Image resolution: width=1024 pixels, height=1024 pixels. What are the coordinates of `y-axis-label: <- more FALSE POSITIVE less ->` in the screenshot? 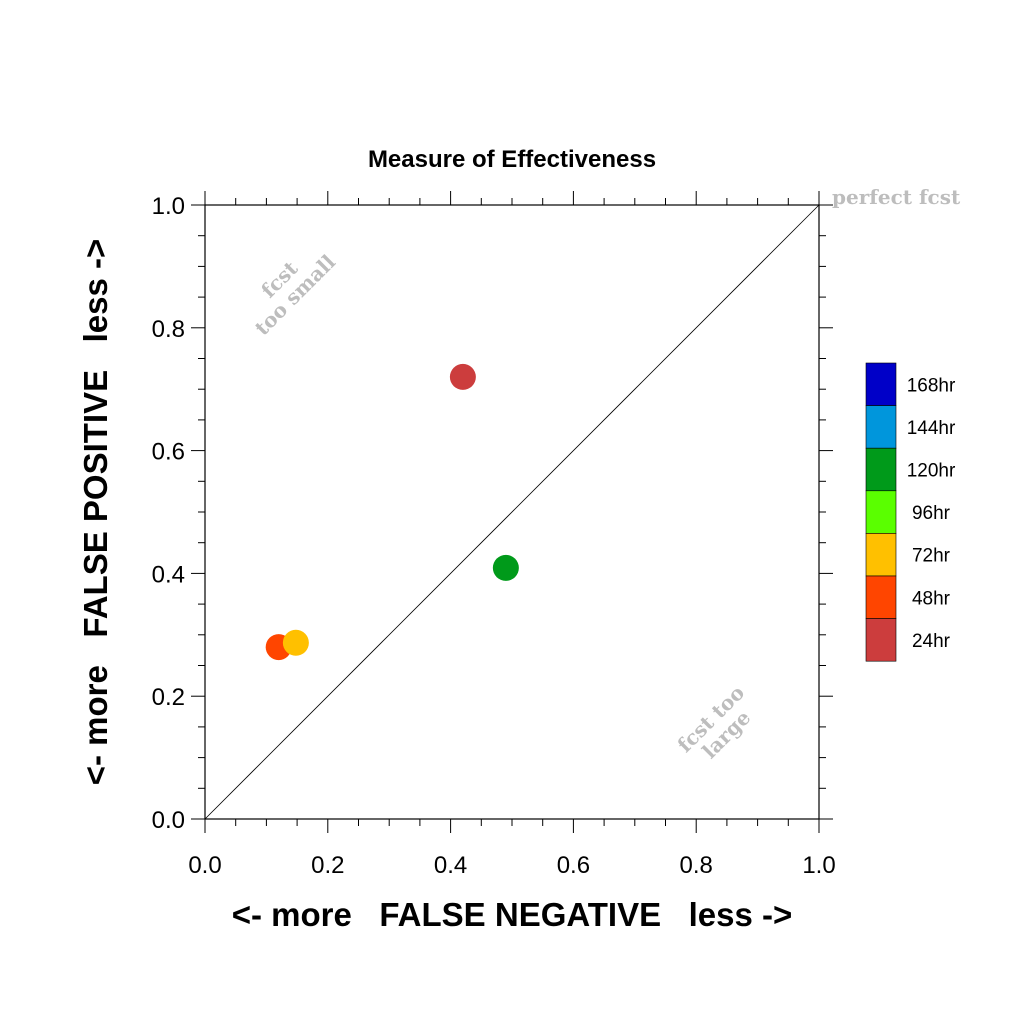 It's located at (95, 512).